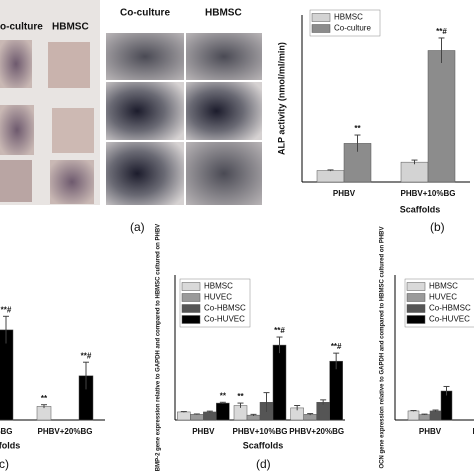 This screenshot has height=474, width=474. What do you see at coordinates (281, 98) in the screenshot?
I see `y-axis-label: ALP activity (nmol/ml/min)` at bounding box center [281, 98].